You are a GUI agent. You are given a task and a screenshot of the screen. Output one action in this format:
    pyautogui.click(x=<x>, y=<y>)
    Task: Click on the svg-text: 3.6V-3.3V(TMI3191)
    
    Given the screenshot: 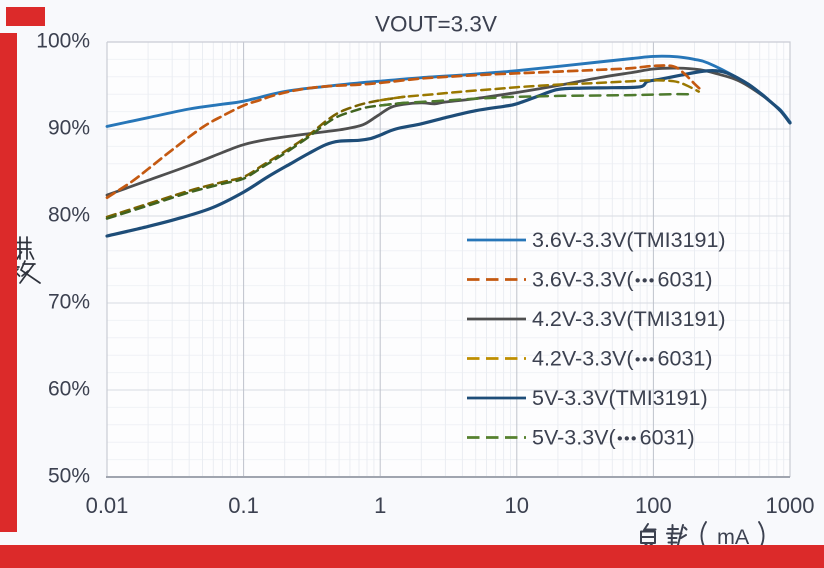 What is the action you would take?
    pyautogui.click(x=629, y=240)
    